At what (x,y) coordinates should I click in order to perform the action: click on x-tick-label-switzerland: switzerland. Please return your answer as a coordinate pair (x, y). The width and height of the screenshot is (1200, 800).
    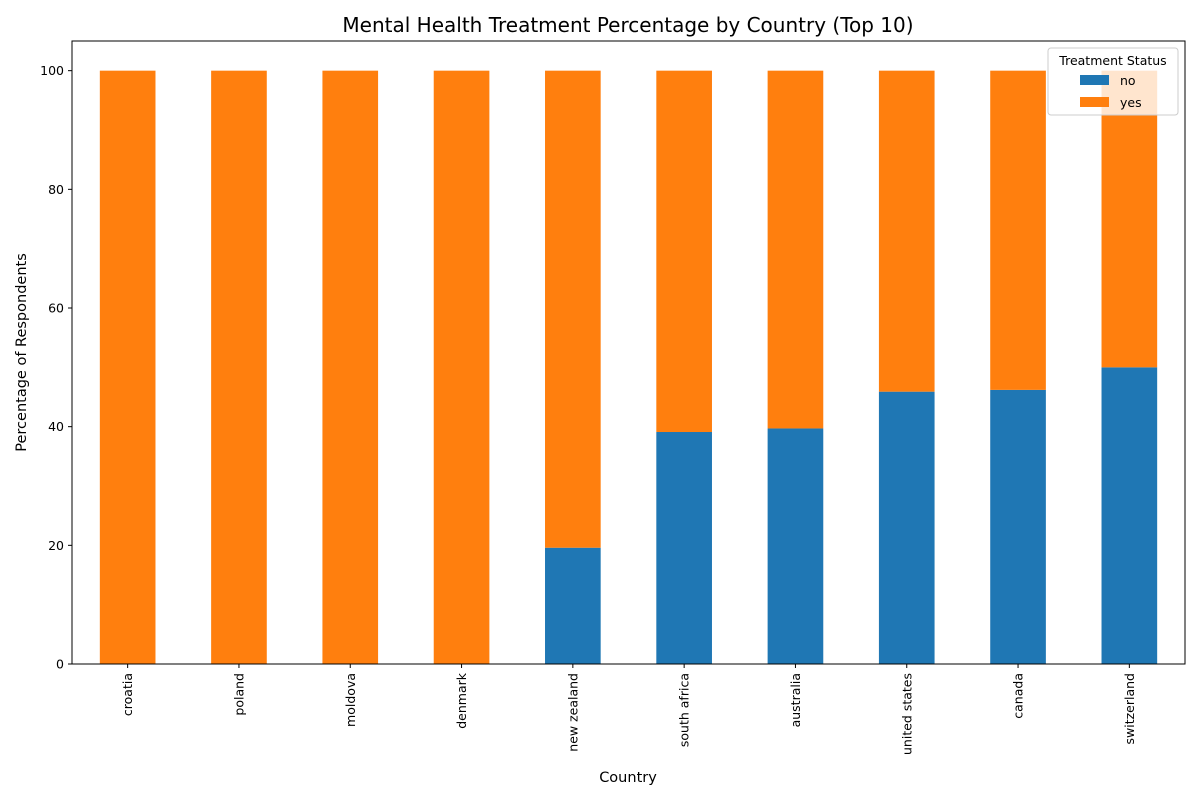
    Looking at the image, I should click on (1129, 709).